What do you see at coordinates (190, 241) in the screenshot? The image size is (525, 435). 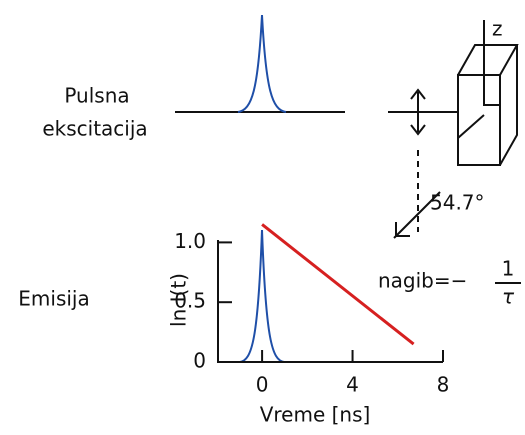 I see `y-tick-label: 1.0` at bounding box center [190, 241].